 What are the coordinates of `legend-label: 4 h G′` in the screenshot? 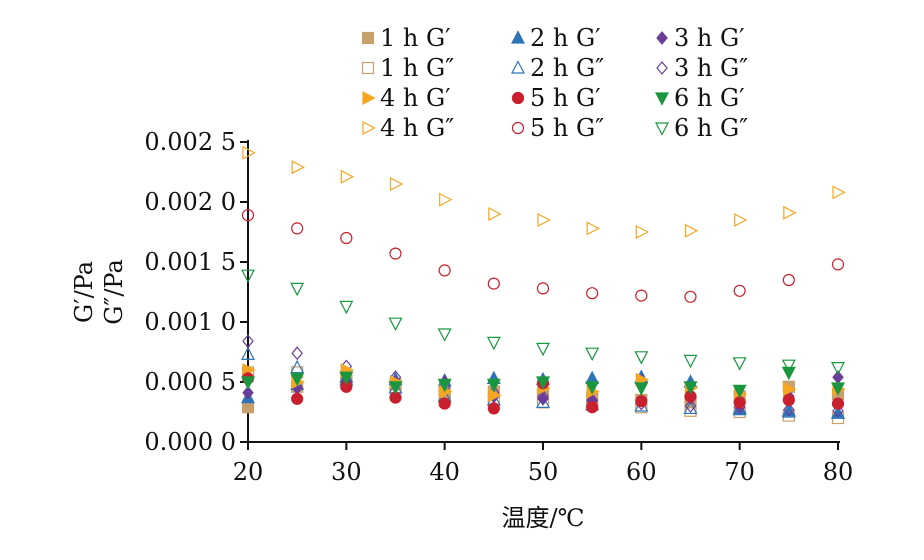 It's located at (415, 98).